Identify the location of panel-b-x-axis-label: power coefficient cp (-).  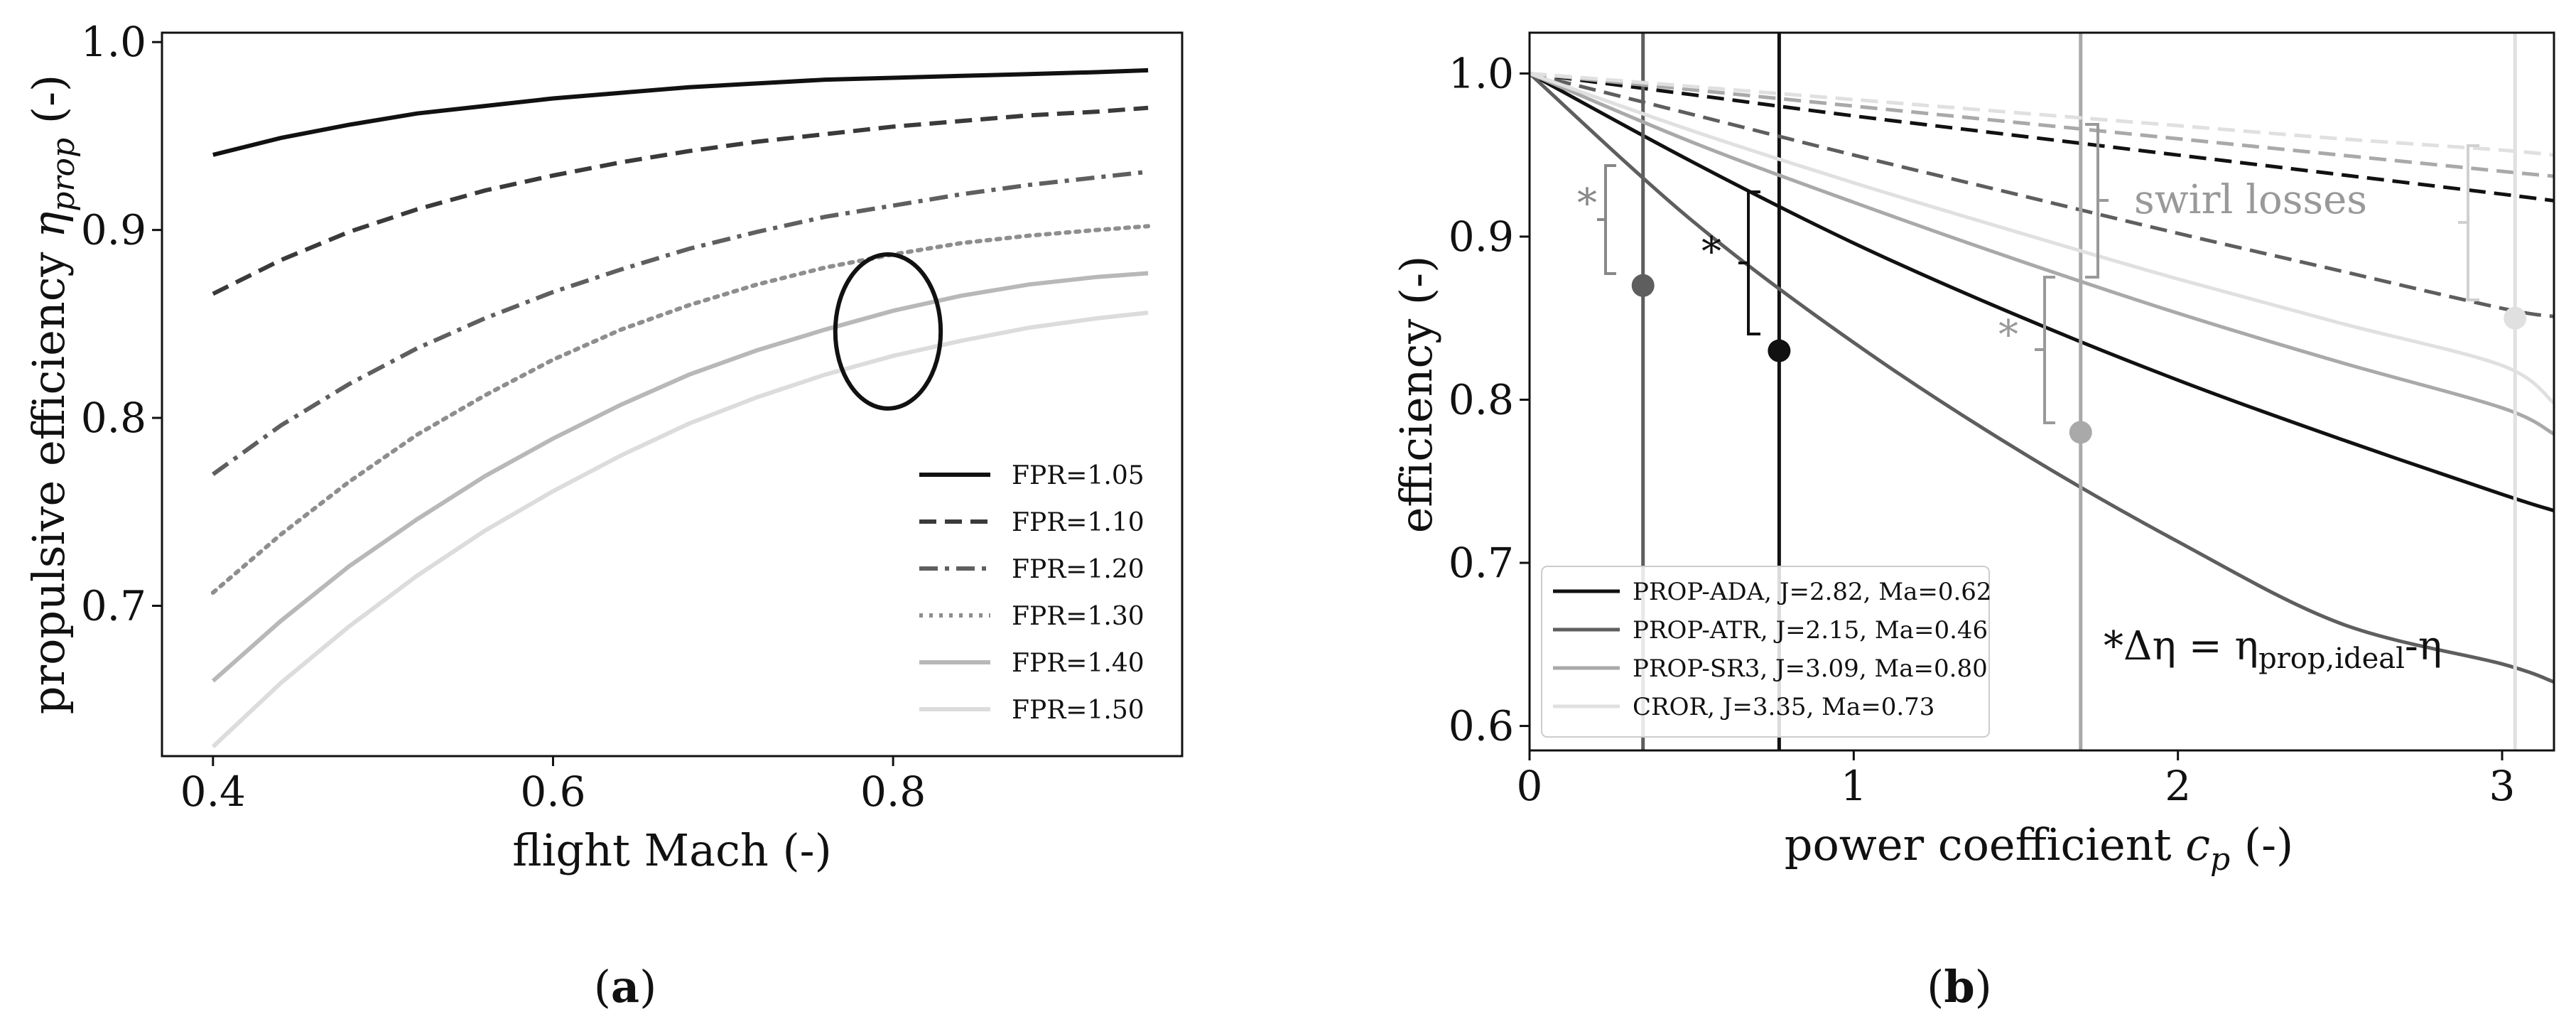
(2039, 848).